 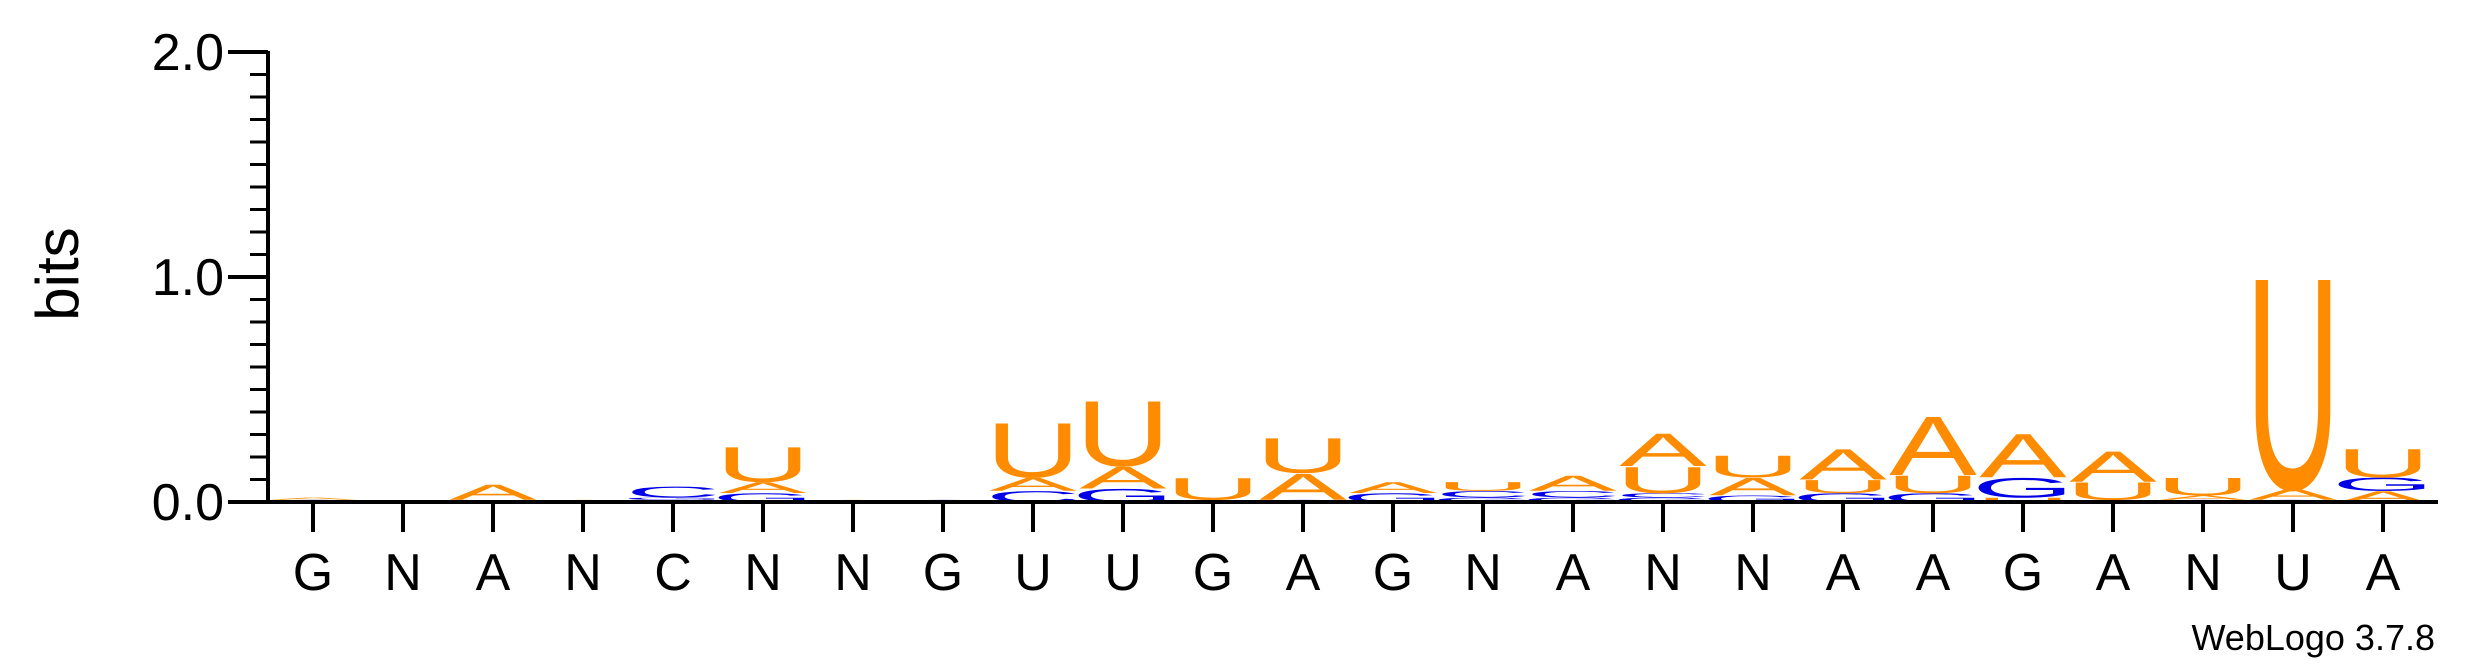 What do you see at coordinates (188, 278) in the screenshot?
I see `y-tick-label: 1.0` at bounding box center [188, 278].